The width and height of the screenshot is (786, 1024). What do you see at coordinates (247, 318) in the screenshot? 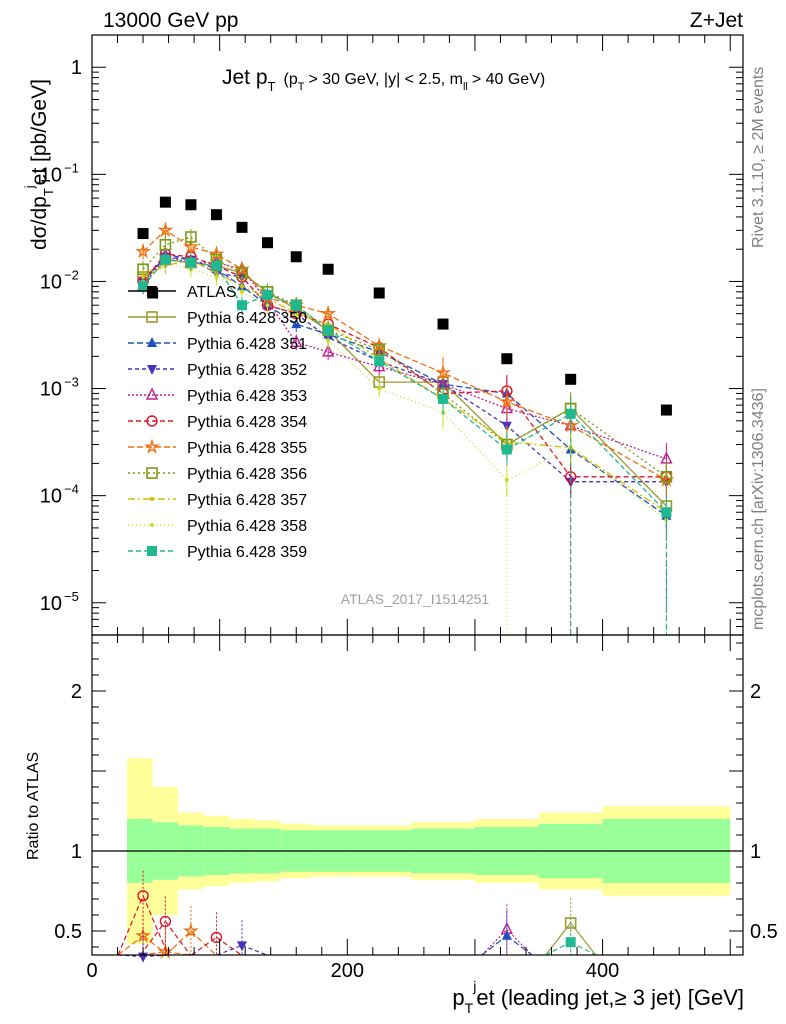
I see `legend-label: Pythia 6.428 350` at bounding box center [247, 318].